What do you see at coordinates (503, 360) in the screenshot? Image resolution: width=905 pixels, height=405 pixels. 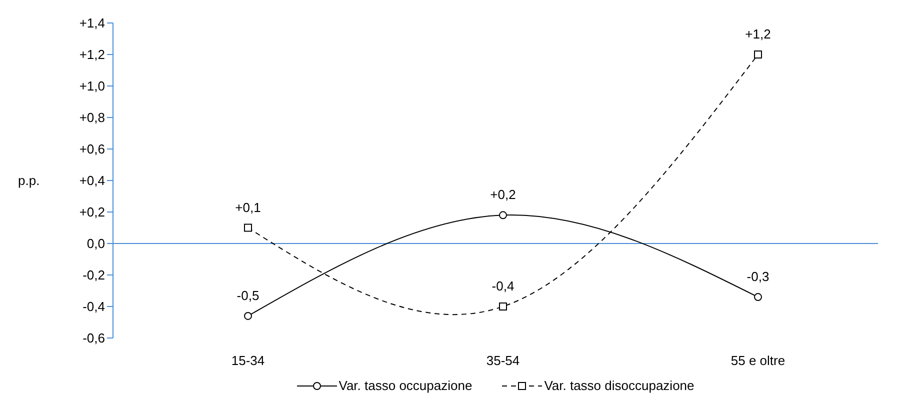 I see `x-tick-label: 35-54` at bounding box center [503, 360].